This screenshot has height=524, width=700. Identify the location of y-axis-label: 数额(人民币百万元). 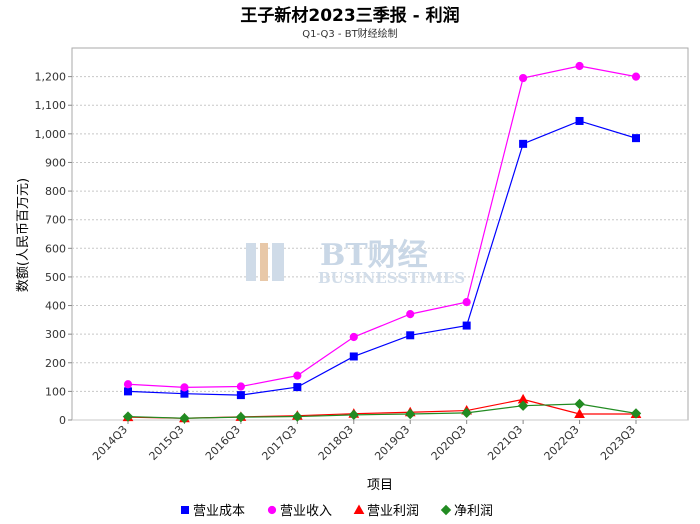
(23, 235).